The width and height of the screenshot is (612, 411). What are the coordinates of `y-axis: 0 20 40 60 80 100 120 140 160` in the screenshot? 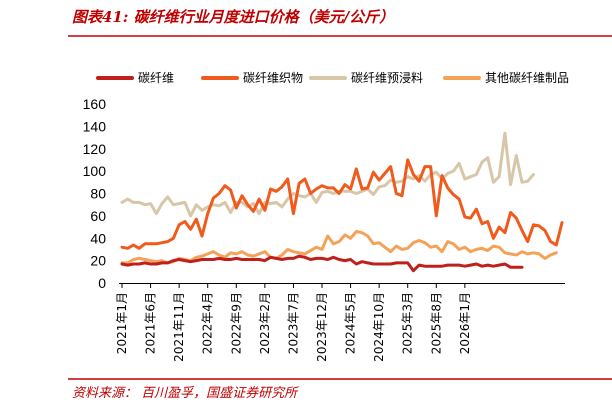 It's located at (95, 193).